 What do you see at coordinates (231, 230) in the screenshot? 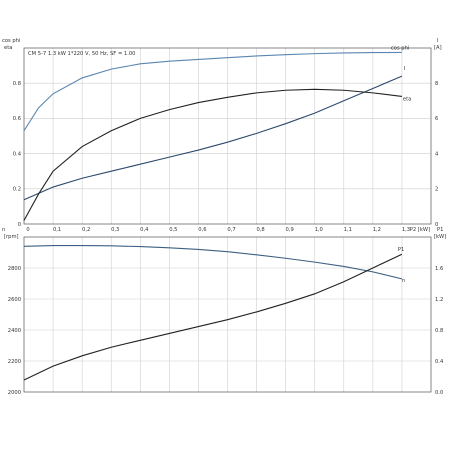
I see `x-tick-label: 0,7` at bounding box center [231, 230].